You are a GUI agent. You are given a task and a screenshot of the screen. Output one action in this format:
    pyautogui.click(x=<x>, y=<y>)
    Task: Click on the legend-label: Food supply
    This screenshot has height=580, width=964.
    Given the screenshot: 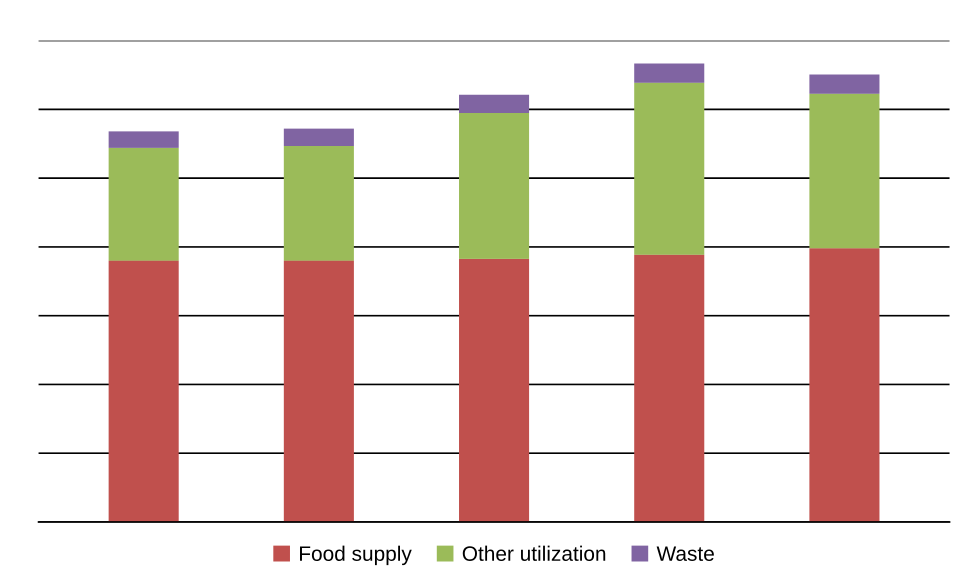 What is the action you would take?
    pyautogui.click(x=356, y=556)
    